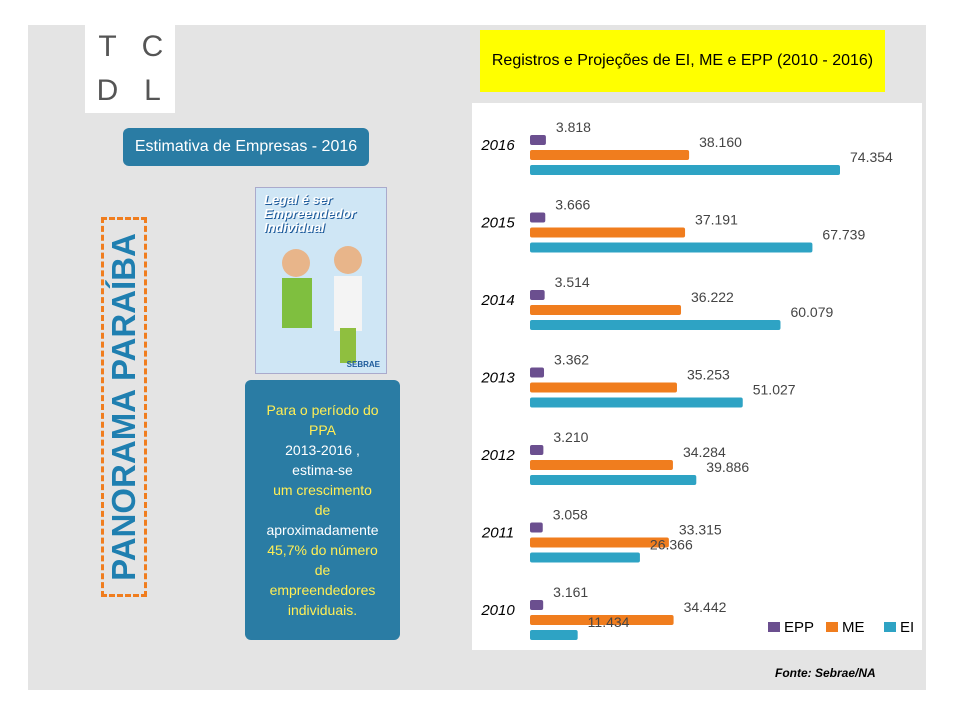 This screenshot has height=720, width=960. I want to click on legend-label: ME, so click(853, 627).